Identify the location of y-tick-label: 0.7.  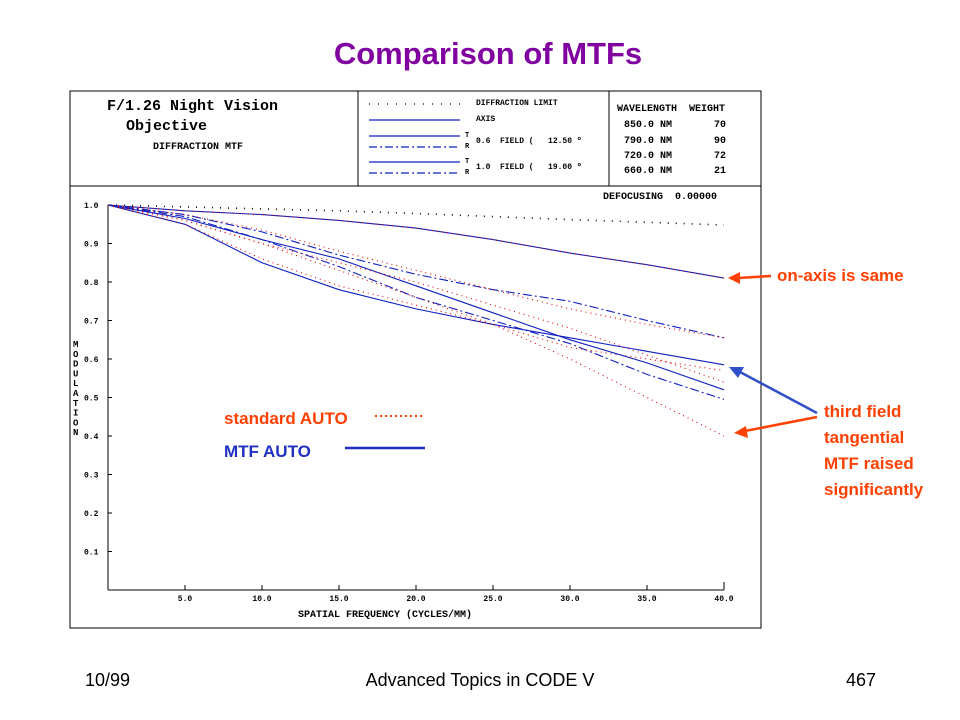
(91, 322).